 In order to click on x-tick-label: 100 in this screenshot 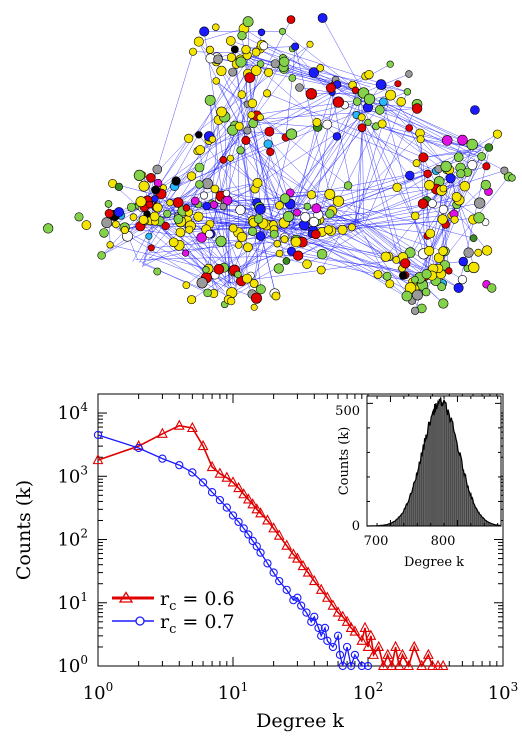, I will do `click(98, 692)`.